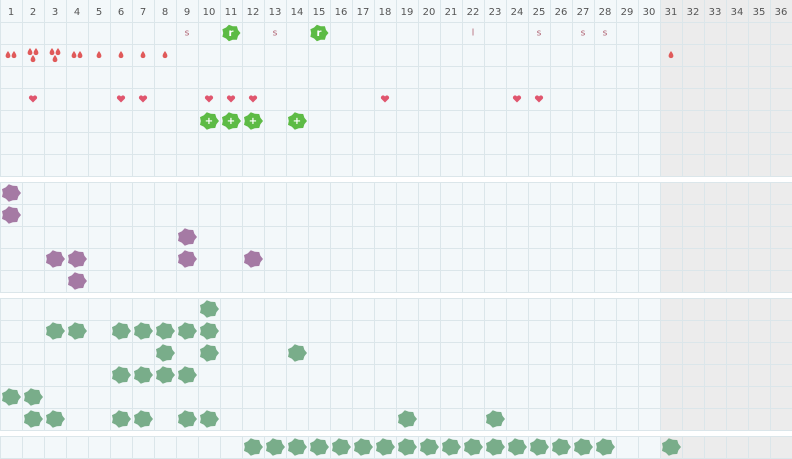  Describe the element at coordinates (143, 12) in the screenshot. I see `day-label: 7` at that location.